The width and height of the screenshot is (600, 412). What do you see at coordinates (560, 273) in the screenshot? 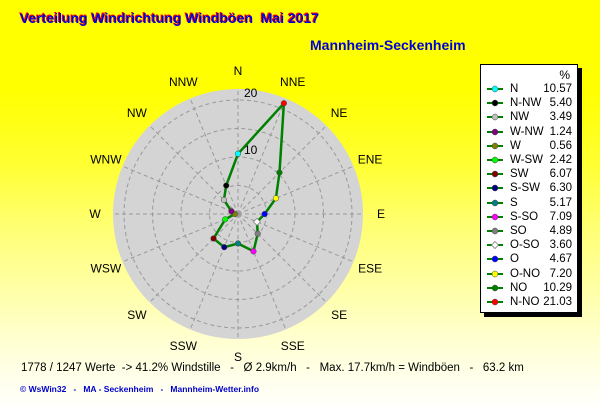
I see `legend-value: 7.20` at bounding box center [560, 273].